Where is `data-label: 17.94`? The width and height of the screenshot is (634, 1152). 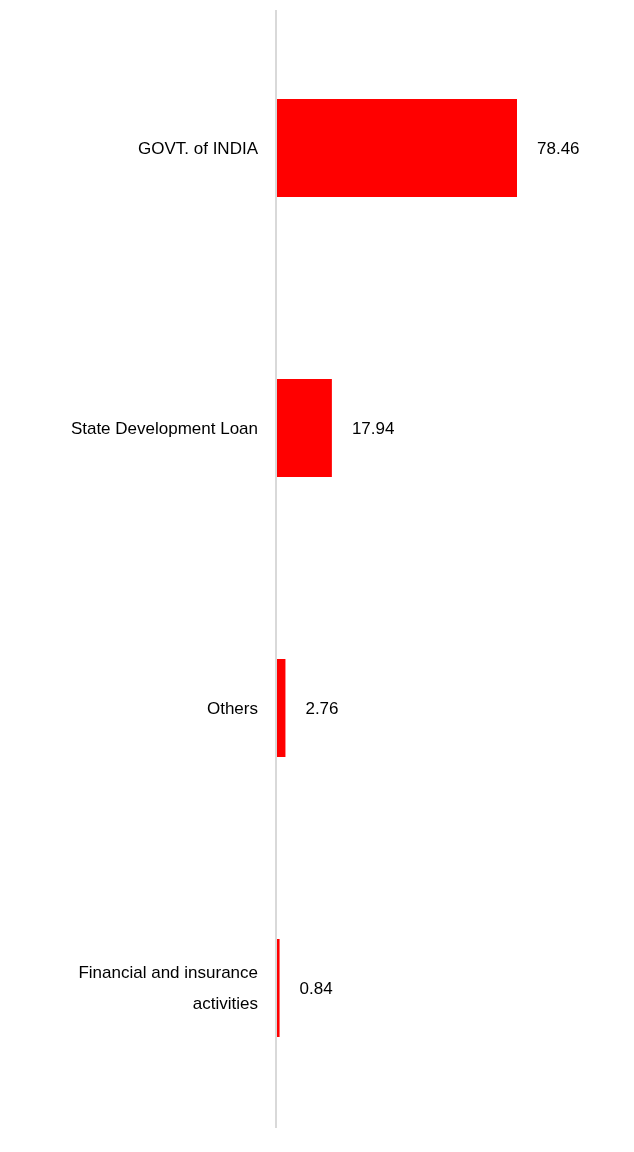
data-label: 17.94 is located at coordinates (373, 428).